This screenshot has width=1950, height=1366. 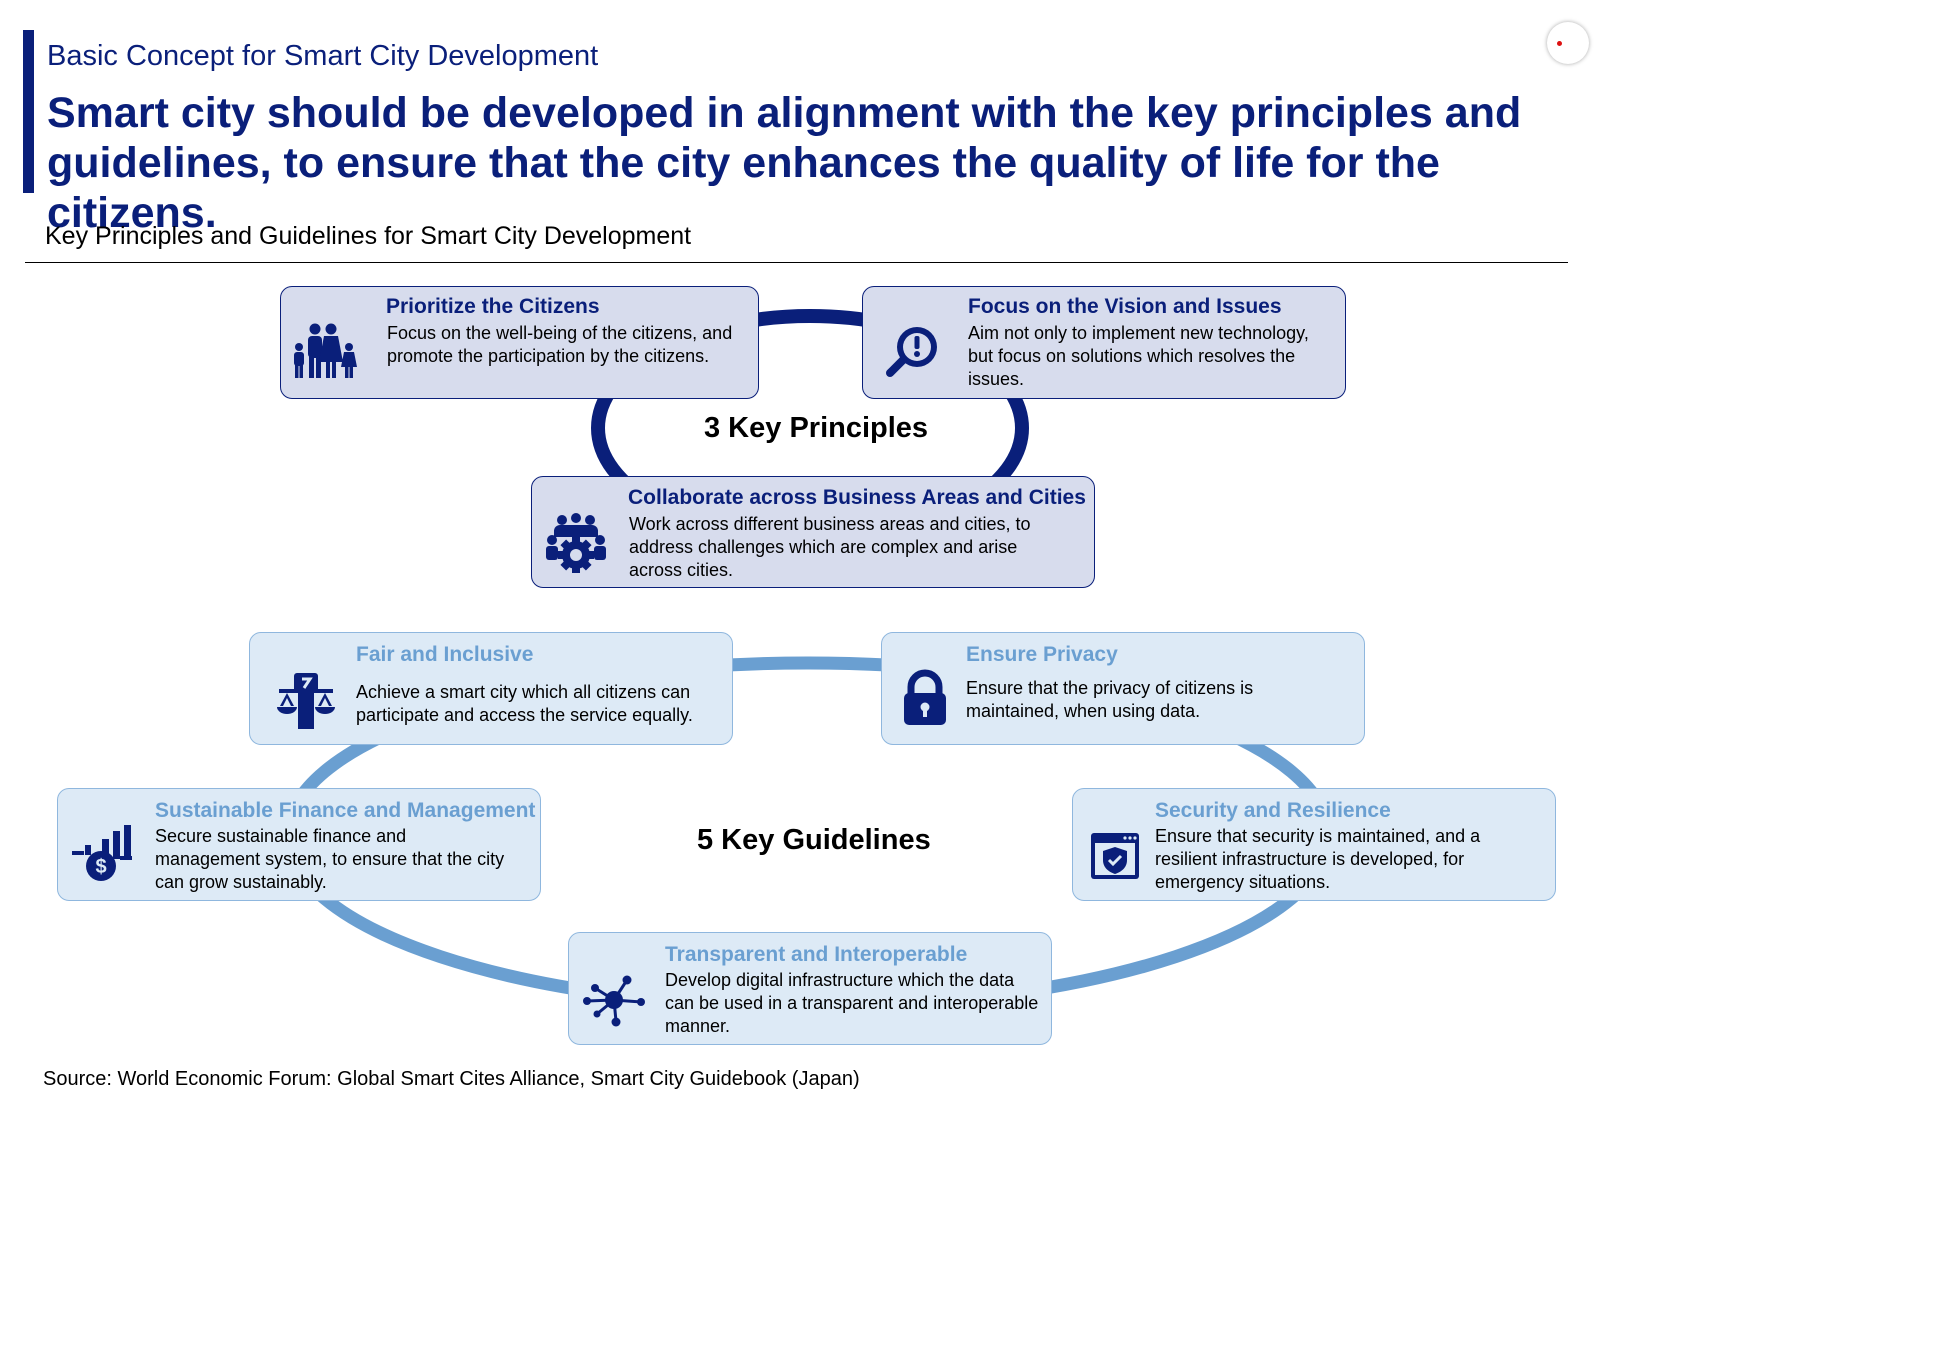 I want to click on principle-title: Focus on the Vision and Issues, so click(x=1125, y=306).